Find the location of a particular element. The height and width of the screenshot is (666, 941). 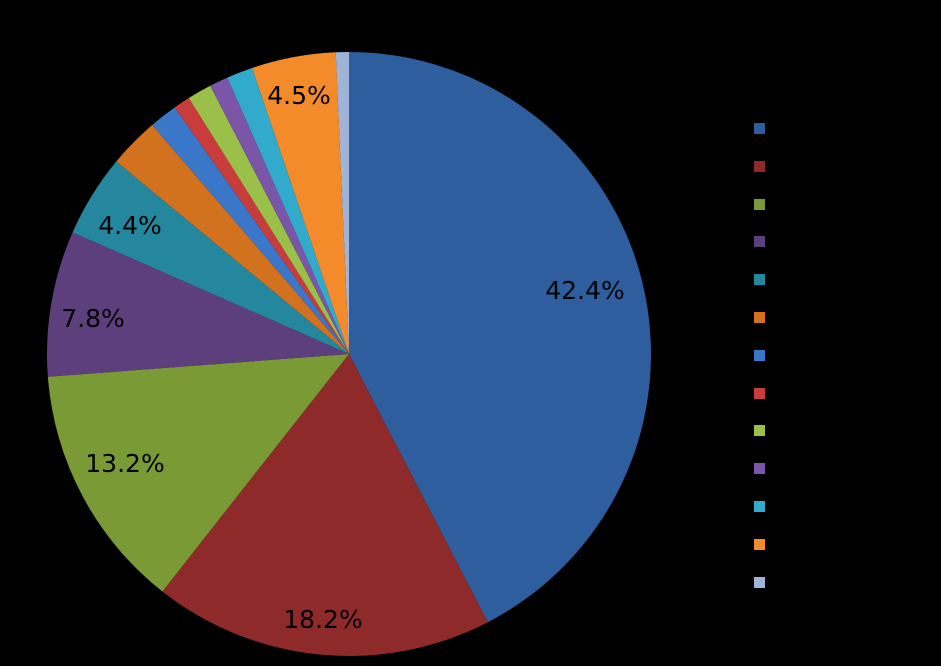

slice-data-label: 7.8% is located at coordinates (93, 318).